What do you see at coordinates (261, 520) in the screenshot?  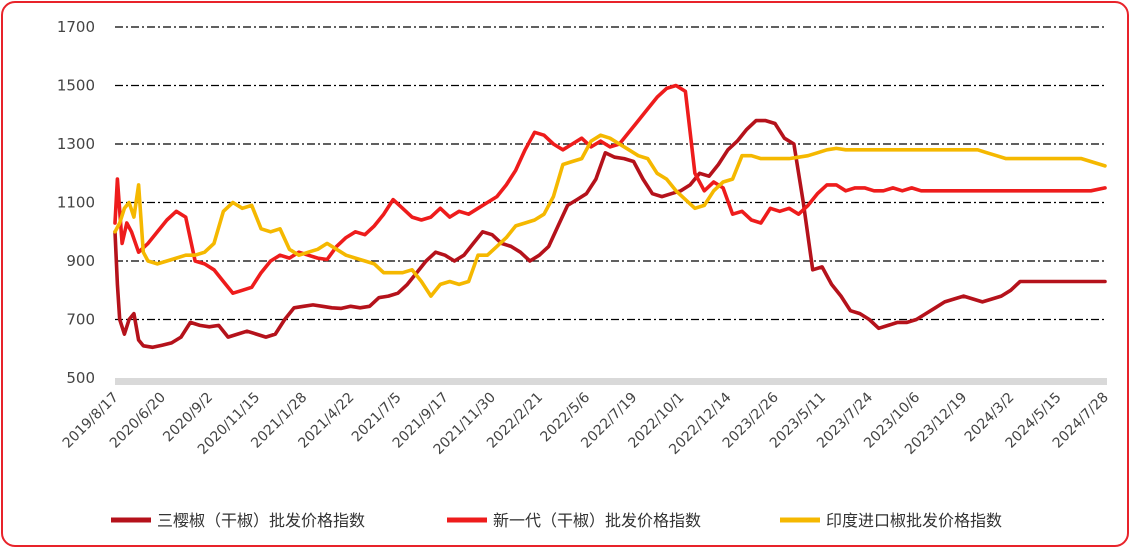 I see `legend-label-0: 三樱椒（干椒）批发价格指数` at bounding box center [261, 520].